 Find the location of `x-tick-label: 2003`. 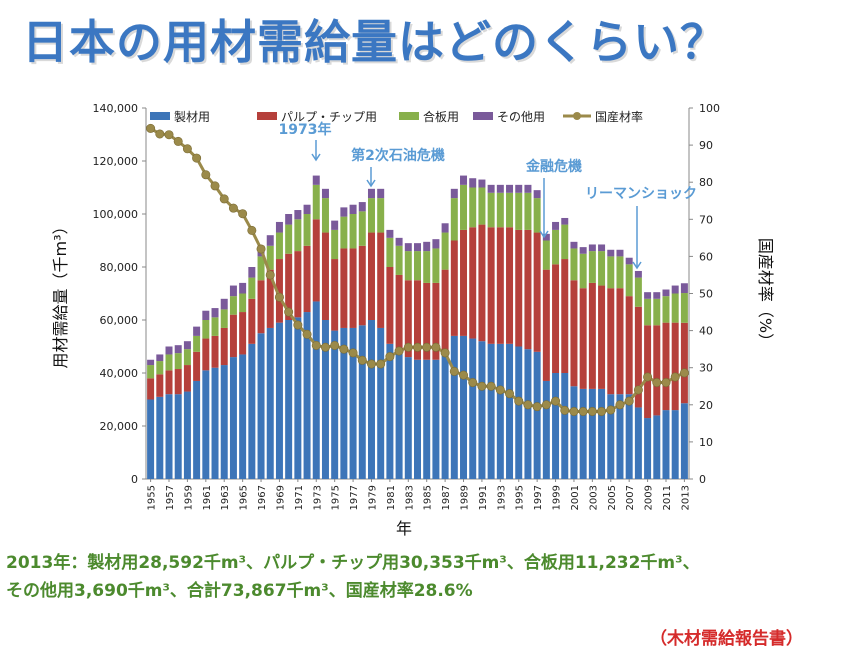

x-tick-label: 2003 is located at coordinates (593, 497).